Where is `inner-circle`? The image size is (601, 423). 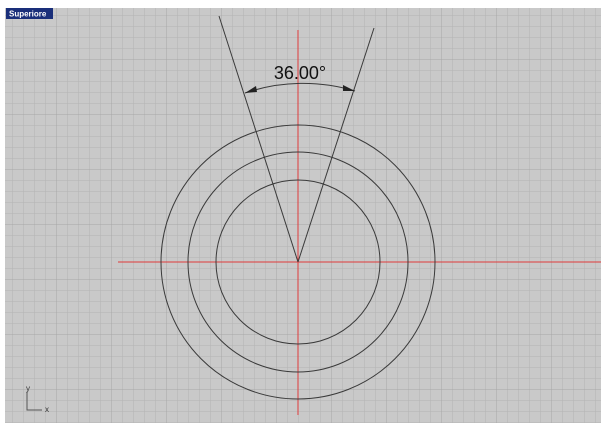 inner-circle is located at coordinates (298, 262).